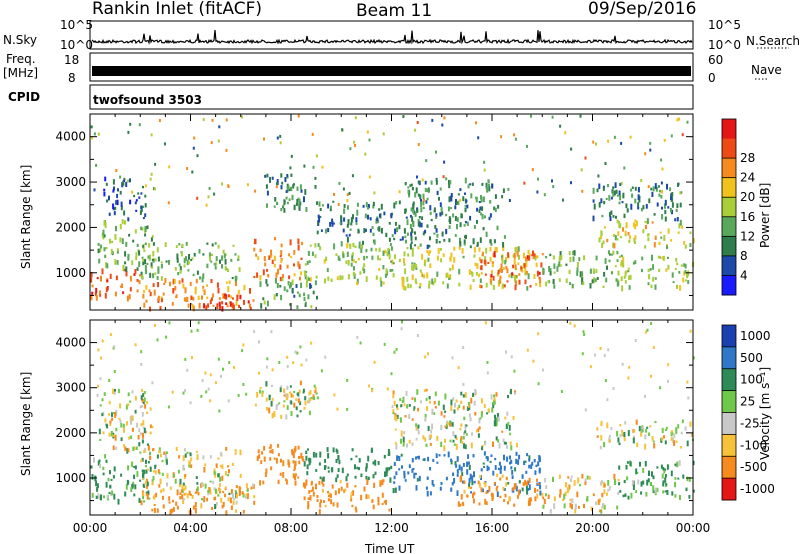 The width and height of the screenshot is (800, 554). I want to click on colorbar-tick-label: -1000, so click(757, 489).